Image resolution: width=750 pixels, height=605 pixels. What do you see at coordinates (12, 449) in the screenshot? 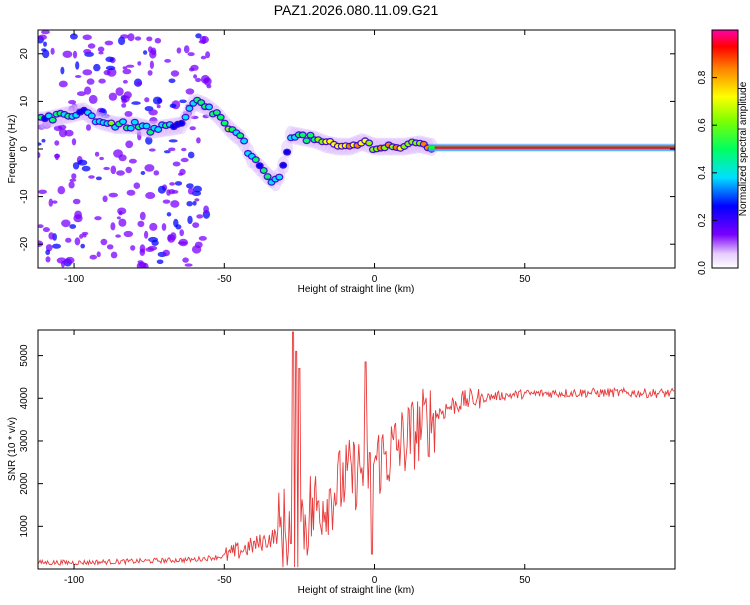
I see `snr-ylabel: SNR (10 * v/v)` at bounding box center [12, 449].